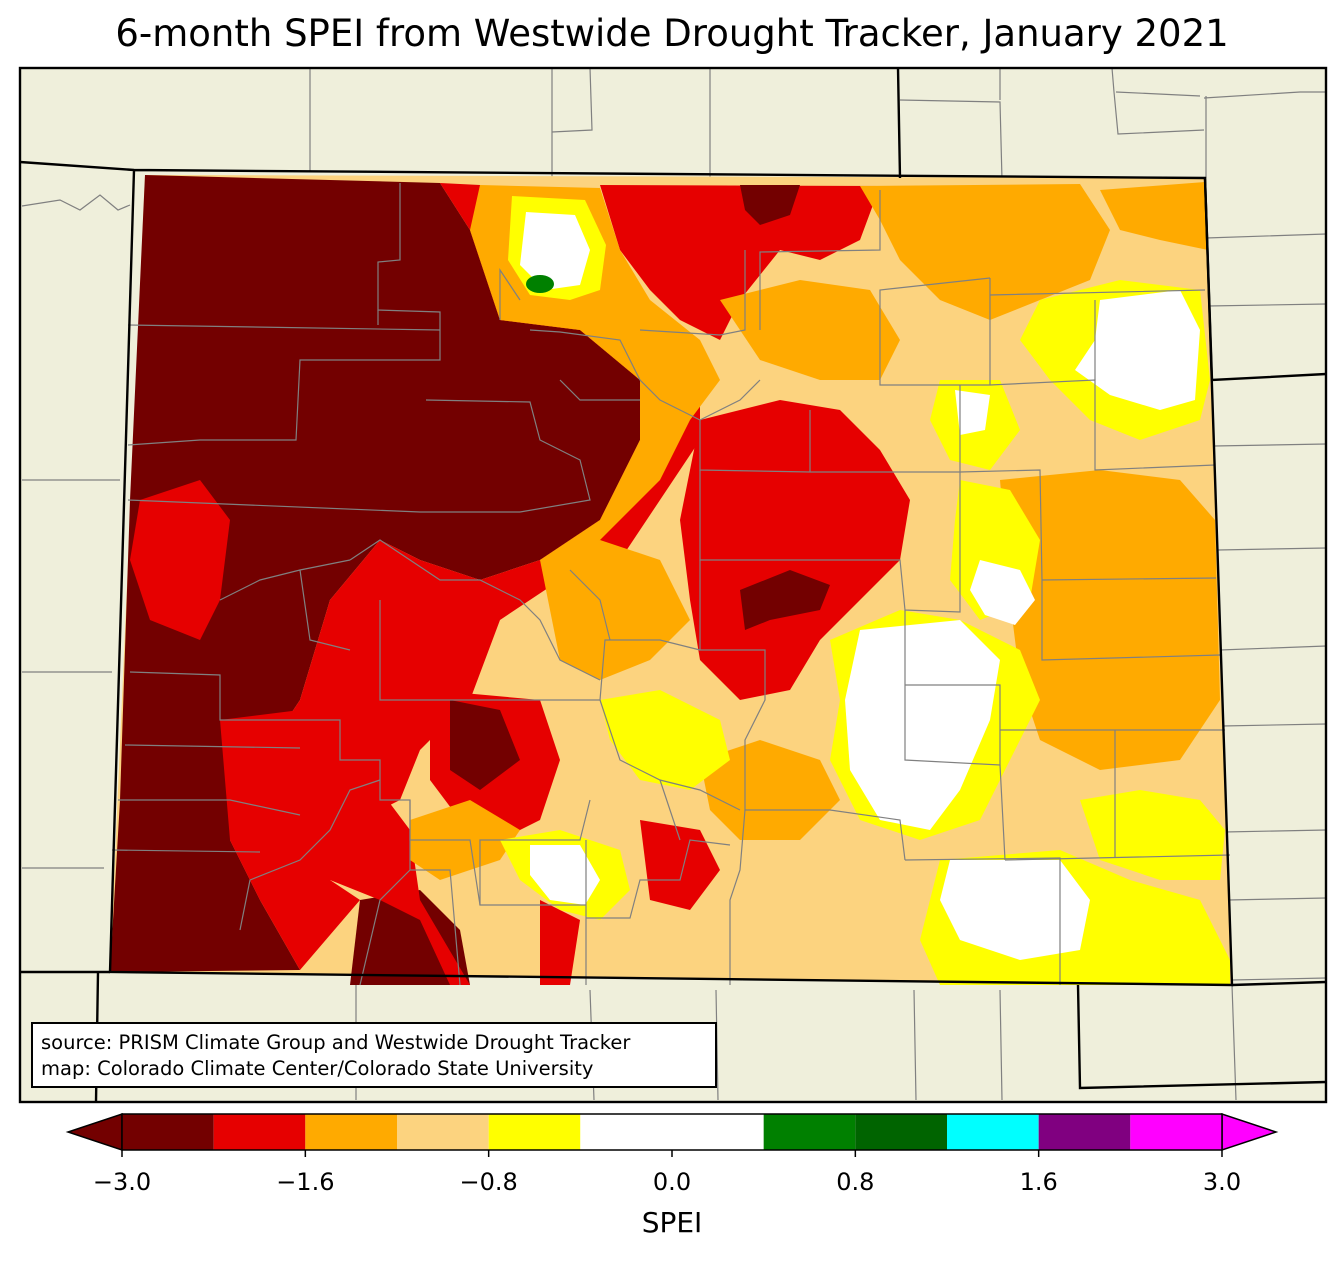 This screenshot has width=1344, height=1262. What do you see at coordinates (615, 610) in the screenshot?
I see `spei-moderate-park` at bounding box center [615, 610].